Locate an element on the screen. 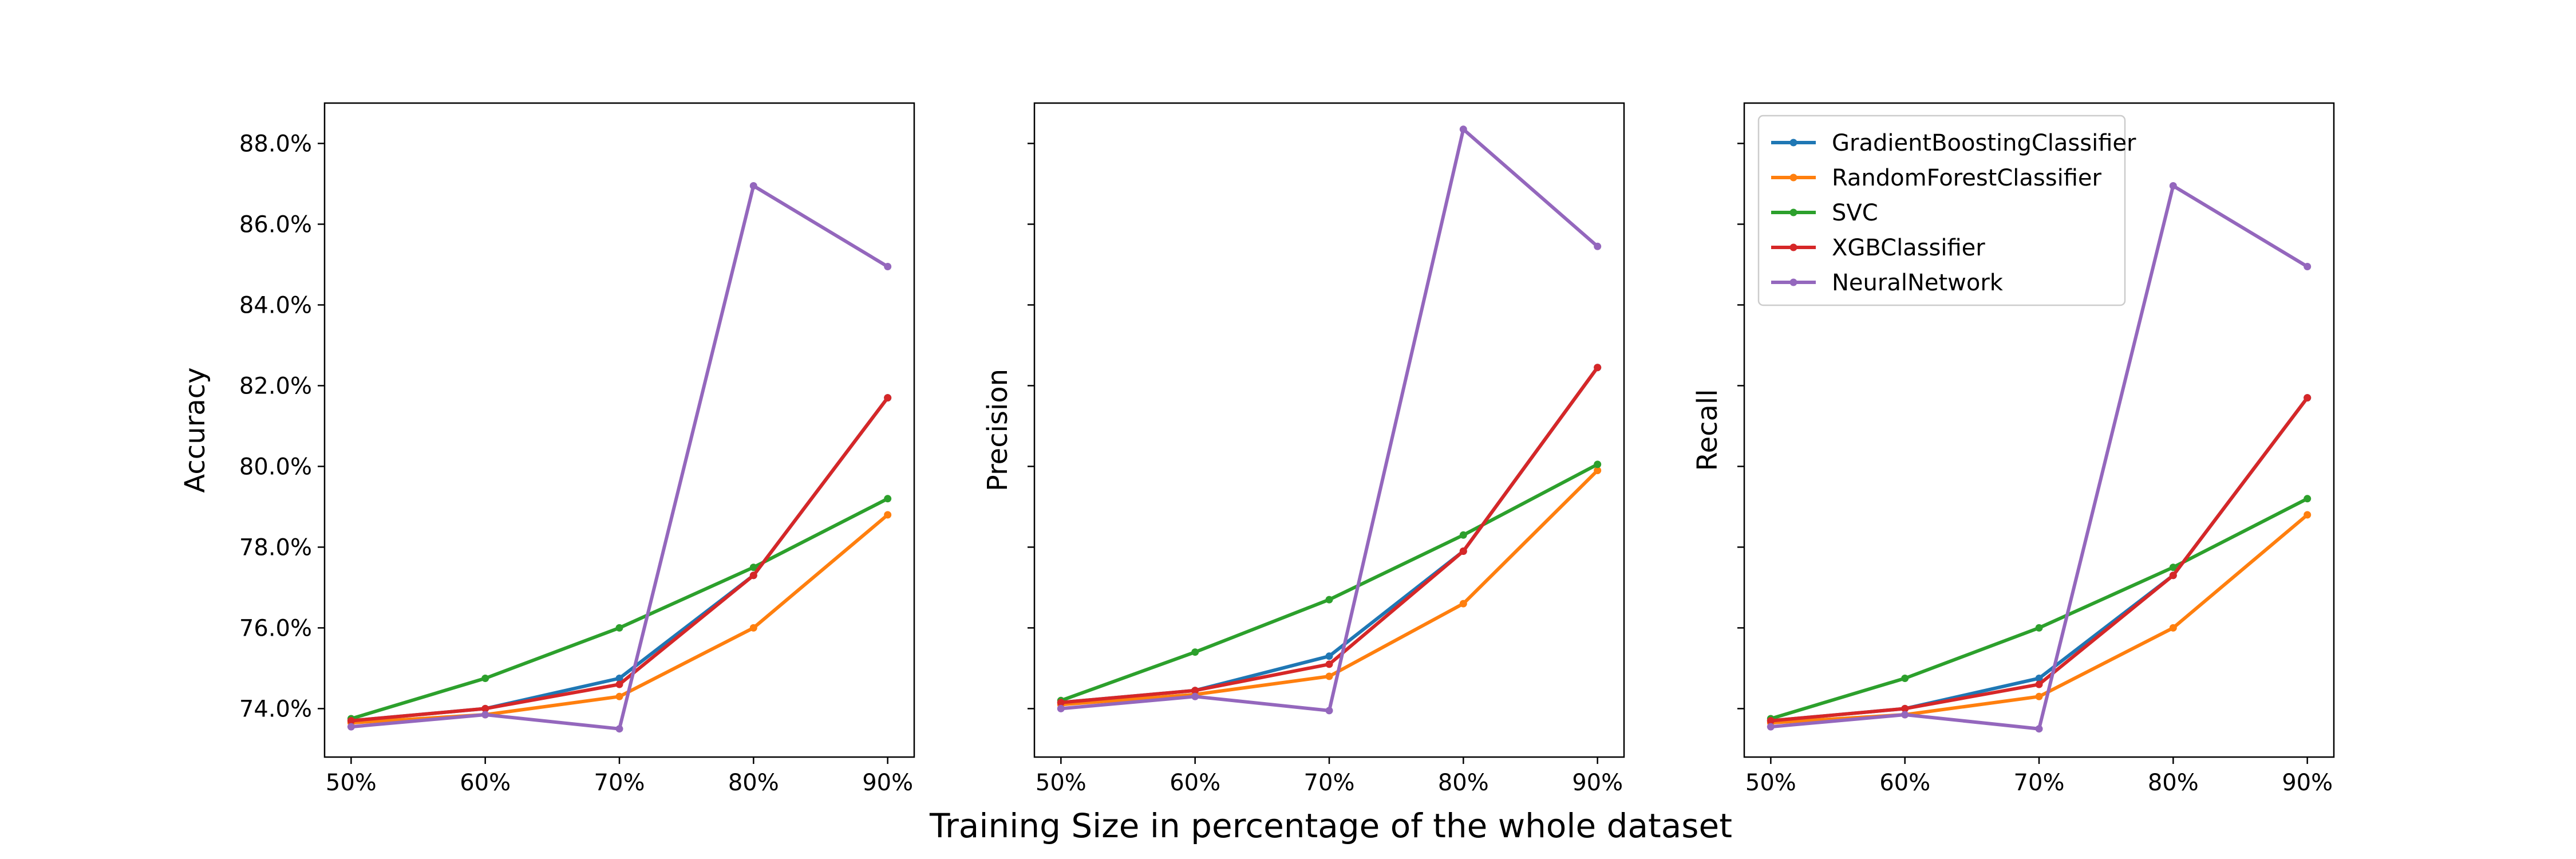  legend-label: RandomForestClassifier is located at coordinates (1967, 178).